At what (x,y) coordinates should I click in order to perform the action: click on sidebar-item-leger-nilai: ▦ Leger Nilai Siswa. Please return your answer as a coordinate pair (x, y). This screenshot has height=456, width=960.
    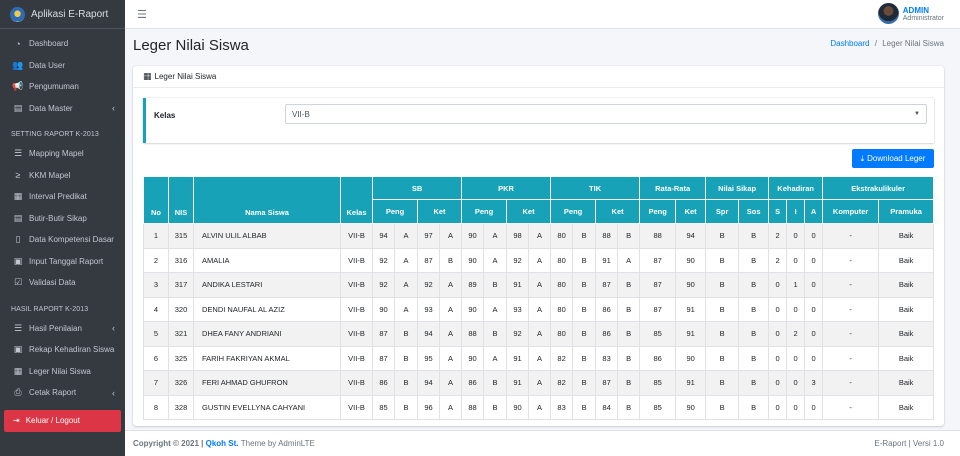
    Looking at the image, I should click on (62, 372).